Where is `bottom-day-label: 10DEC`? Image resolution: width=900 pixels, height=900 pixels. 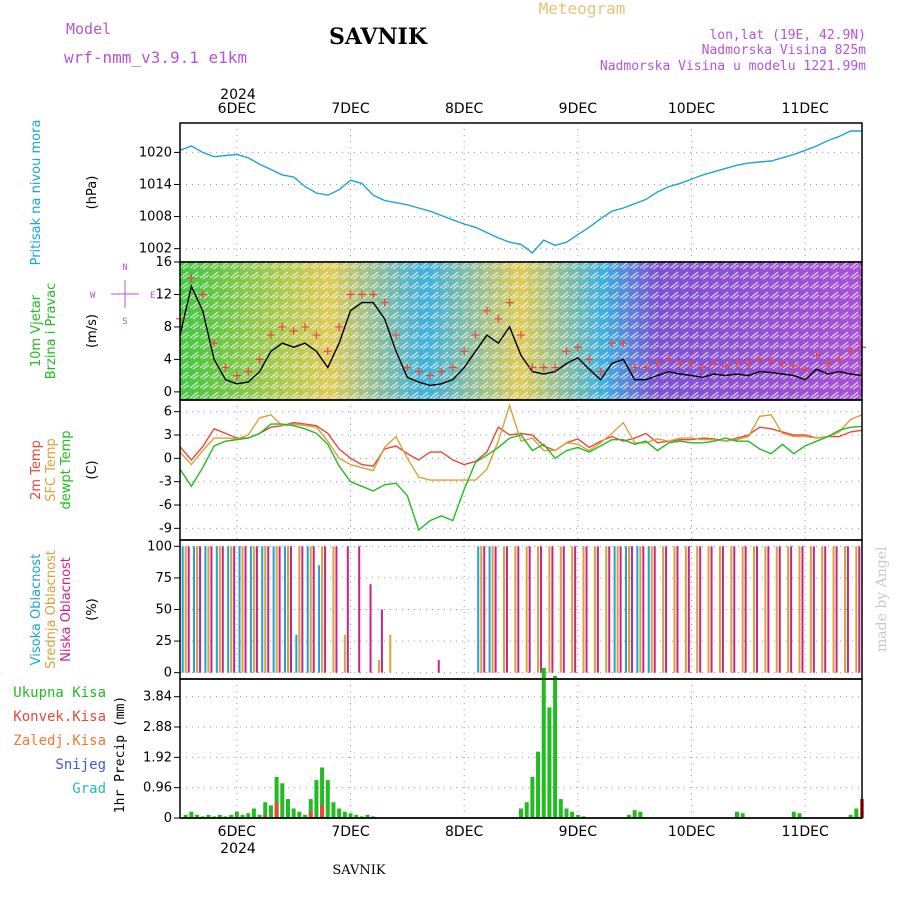 bottom-day-label: 10DEC is located at coordinates (691, 832).